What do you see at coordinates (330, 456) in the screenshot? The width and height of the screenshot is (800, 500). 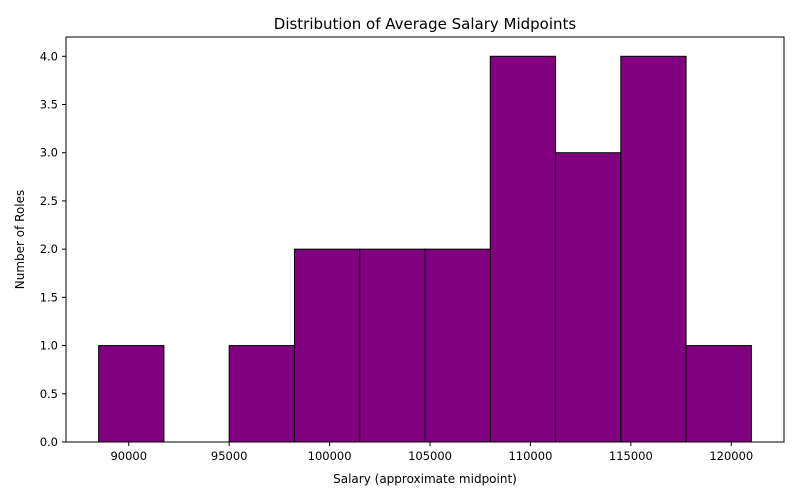 I see `x-tick-label: 100000` at bounding box center [330, 456].